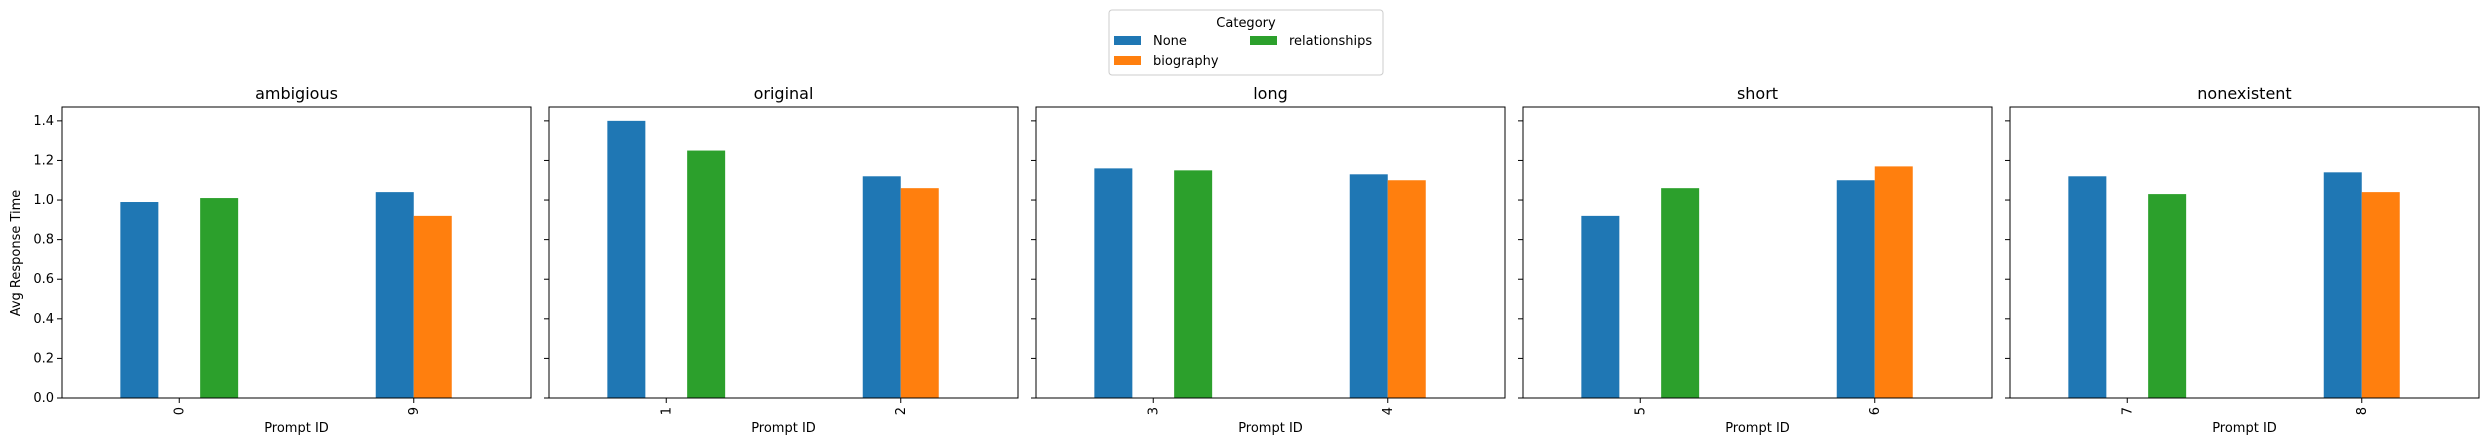  What do you see at coordinates (1246, 23) in the screenshot?
I see `legend-title: Category` at bounding box center [1246, 23].